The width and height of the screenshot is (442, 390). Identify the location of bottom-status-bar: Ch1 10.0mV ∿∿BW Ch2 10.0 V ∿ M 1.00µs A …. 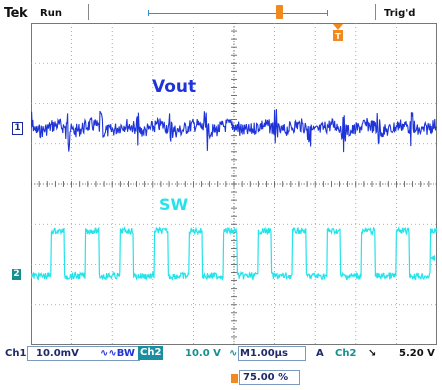
(221, 354).